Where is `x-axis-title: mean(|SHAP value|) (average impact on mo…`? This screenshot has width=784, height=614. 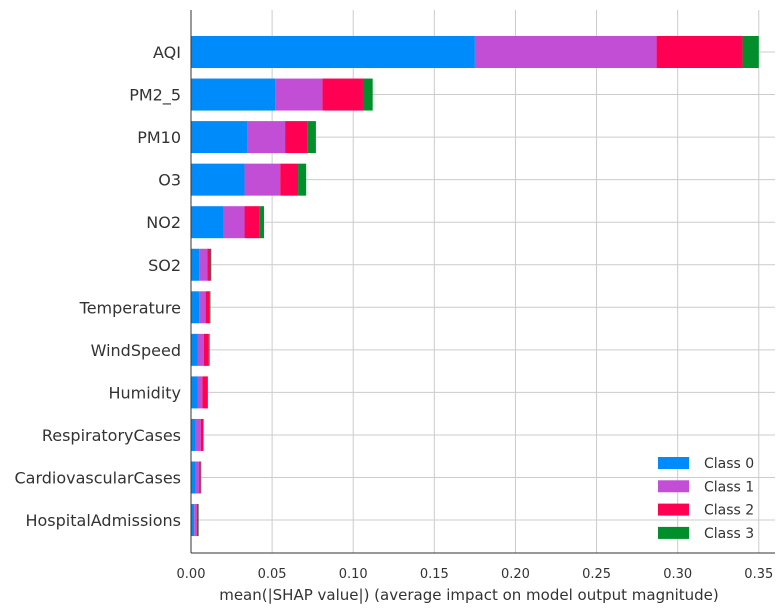
x-axis-title: mean(|SHAP value|) (average impact on mo… is located at coordinates (469, 595).